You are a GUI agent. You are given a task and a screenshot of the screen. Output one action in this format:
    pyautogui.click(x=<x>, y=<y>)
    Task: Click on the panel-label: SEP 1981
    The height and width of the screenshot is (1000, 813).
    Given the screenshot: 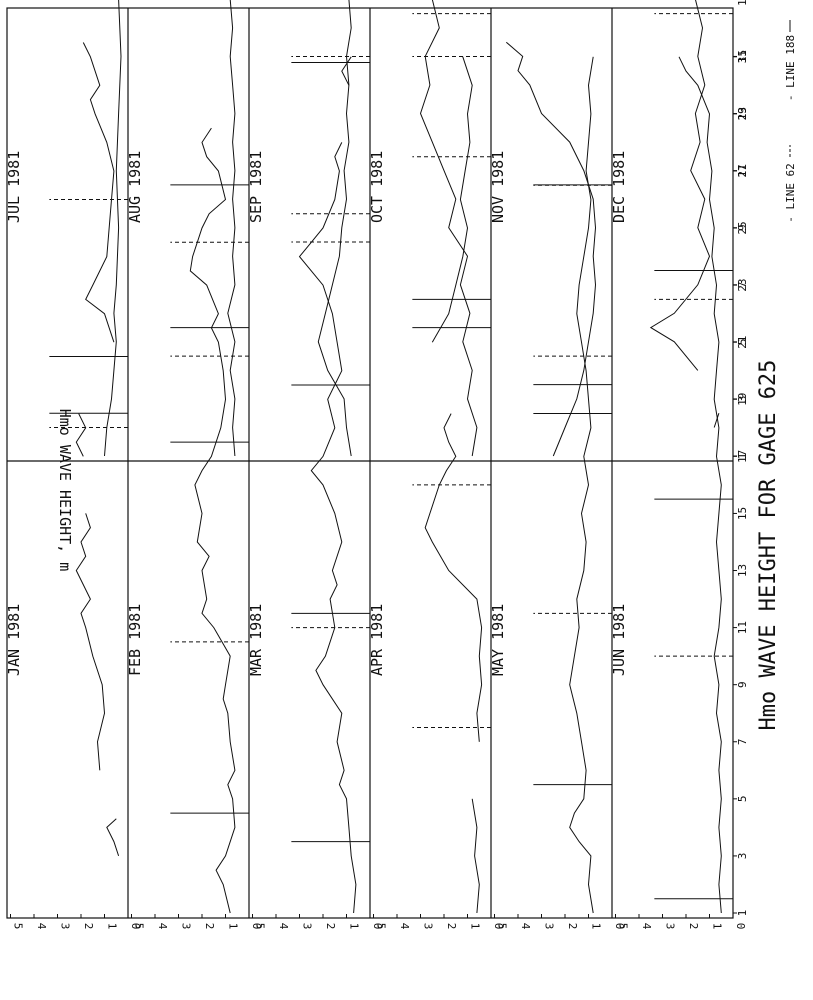 What is the action you would take?
    pyautogui.click(x=256, y=187)
    